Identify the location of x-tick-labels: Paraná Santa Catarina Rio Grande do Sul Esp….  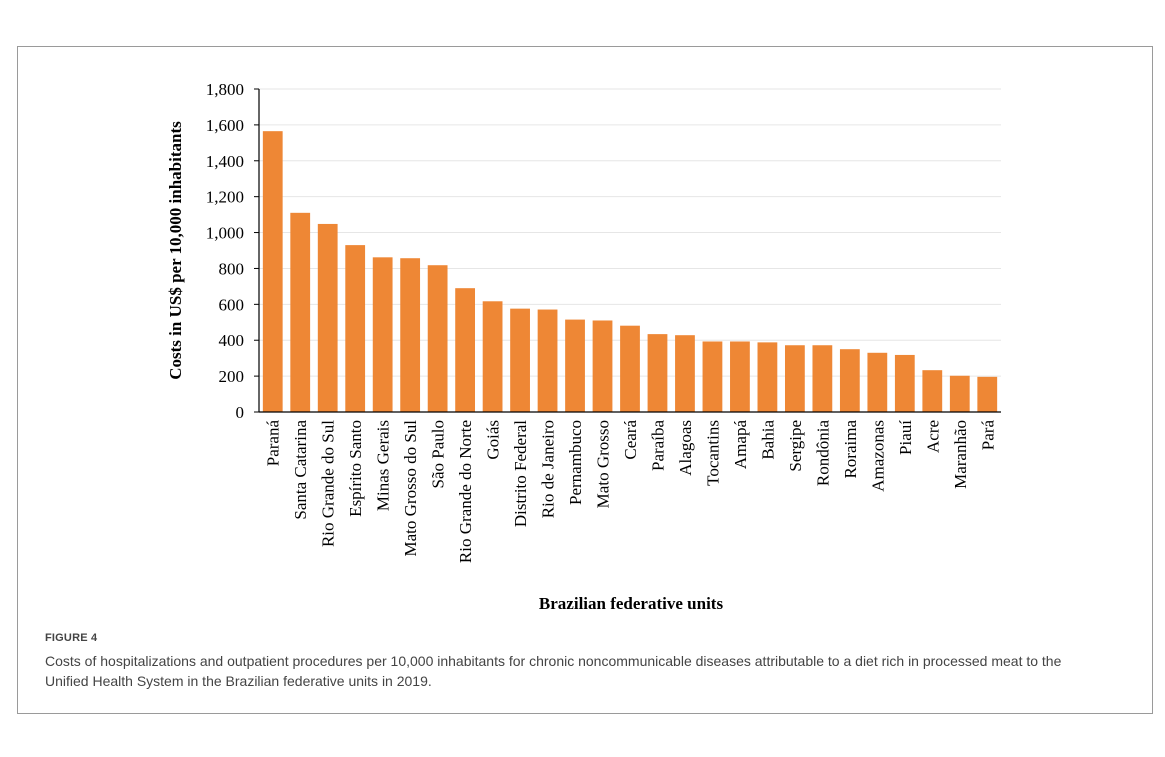
(631, 492).